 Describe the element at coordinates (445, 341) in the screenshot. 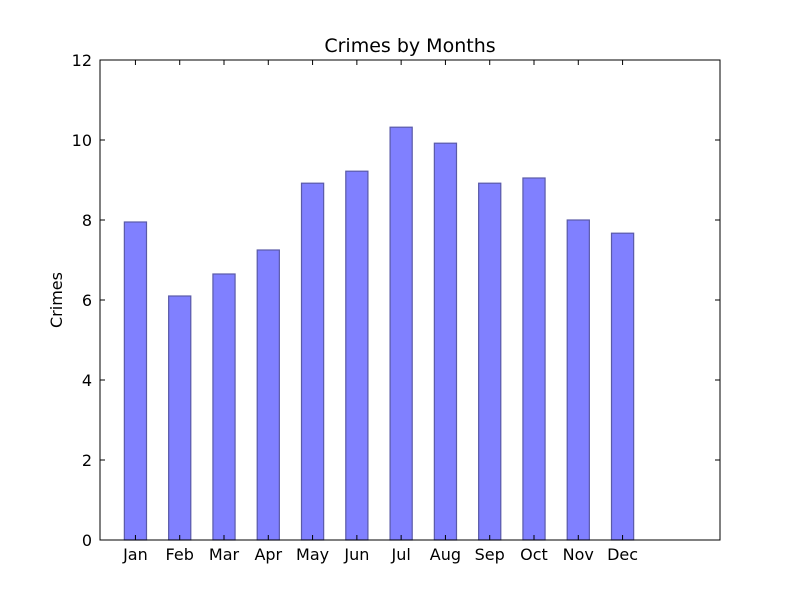

I see `bar-aug` at that location.